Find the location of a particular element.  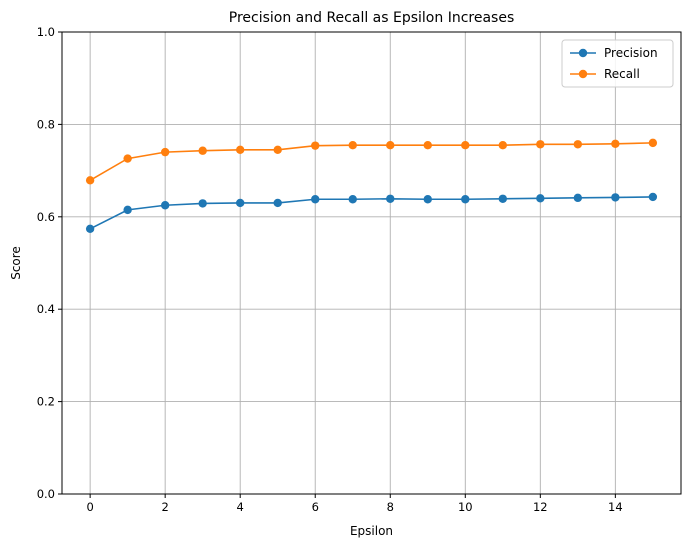

legend-box is located at coordinates (617, 63).